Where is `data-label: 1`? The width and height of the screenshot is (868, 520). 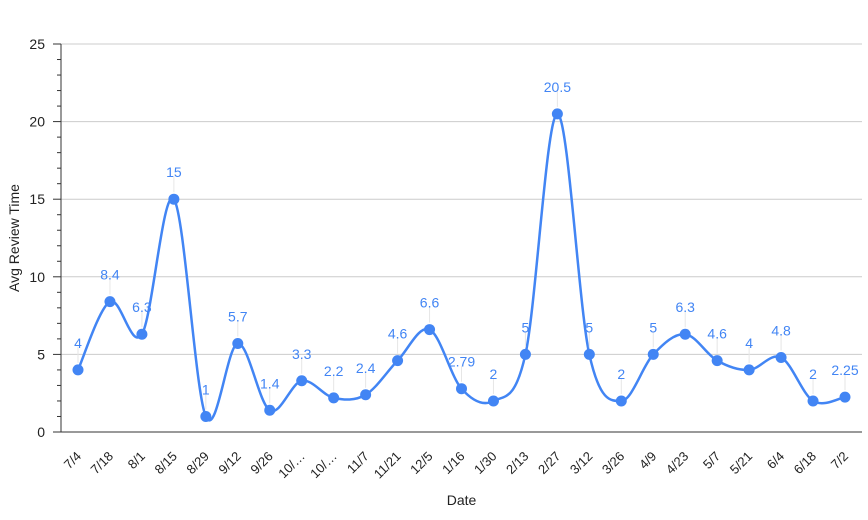
data-label: 1 is located at coordinates (206, 389).